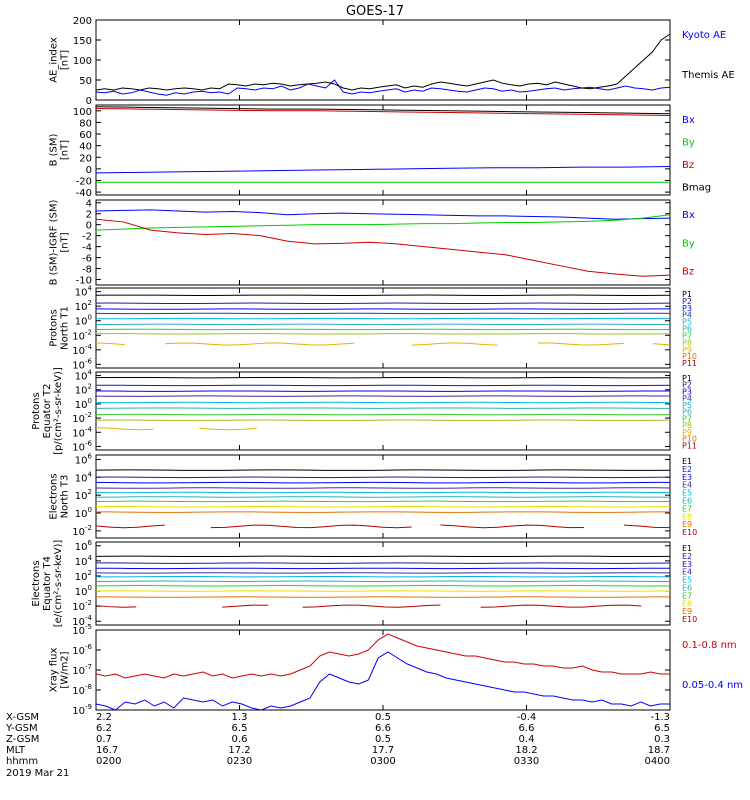  Describe the element at coordinates (54, 243) in the screenshot. I see `y-axis-label: B (SM)-IGRF (SM)` at that location.